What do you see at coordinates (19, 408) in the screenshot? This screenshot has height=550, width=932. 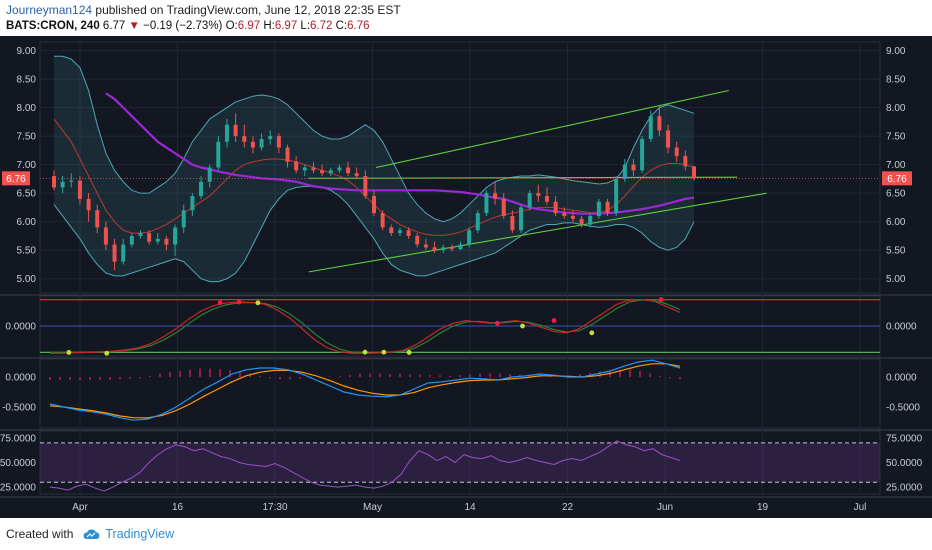 I see `macd-y-label-left: -0.5000` at bounding box center [19, 408].